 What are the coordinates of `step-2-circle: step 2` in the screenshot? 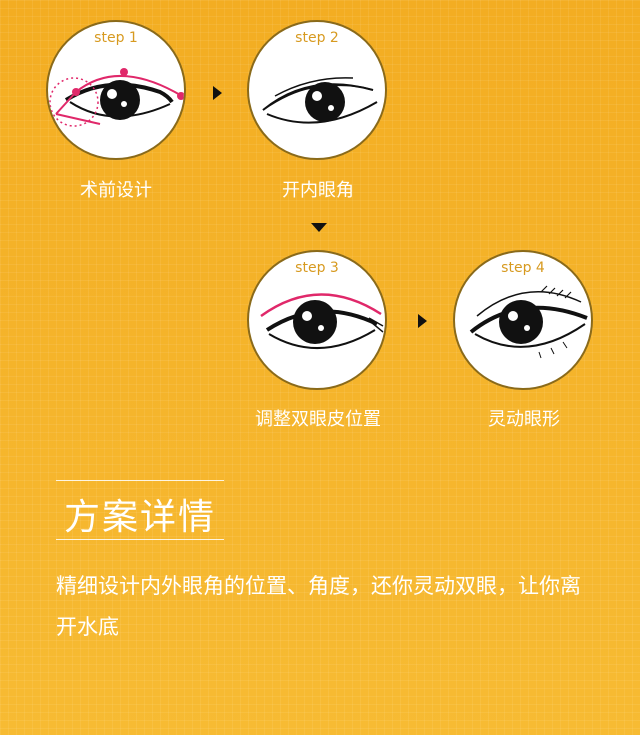 It's located at (317, 90).